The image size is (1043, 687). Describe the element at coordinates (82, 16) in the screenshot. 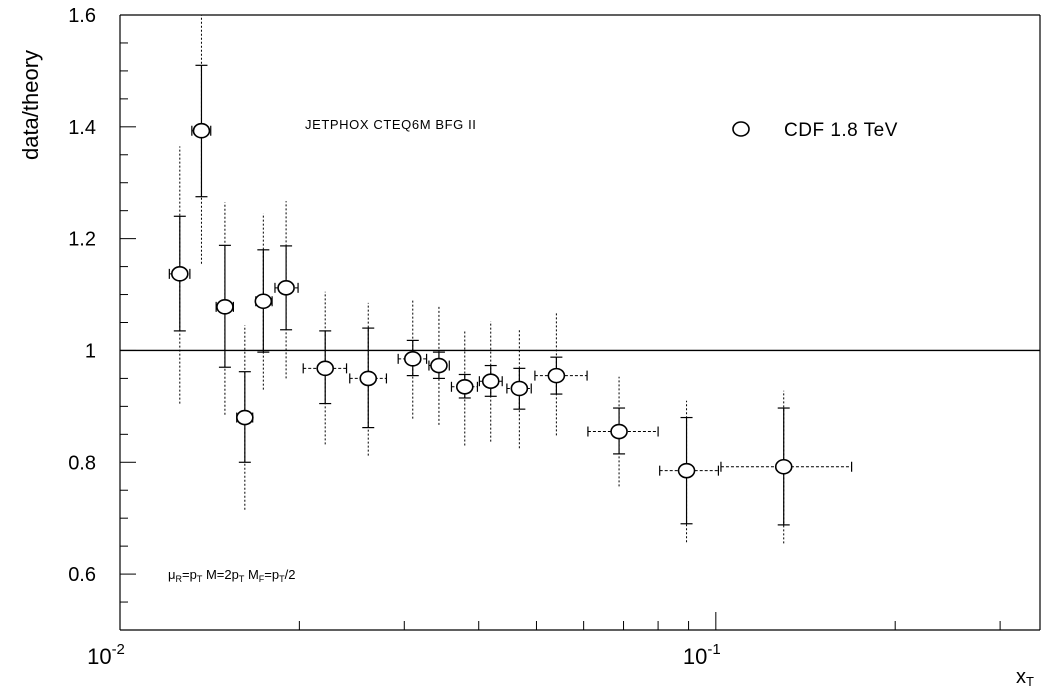

I see `y-tick-label: 1.6` at that location.